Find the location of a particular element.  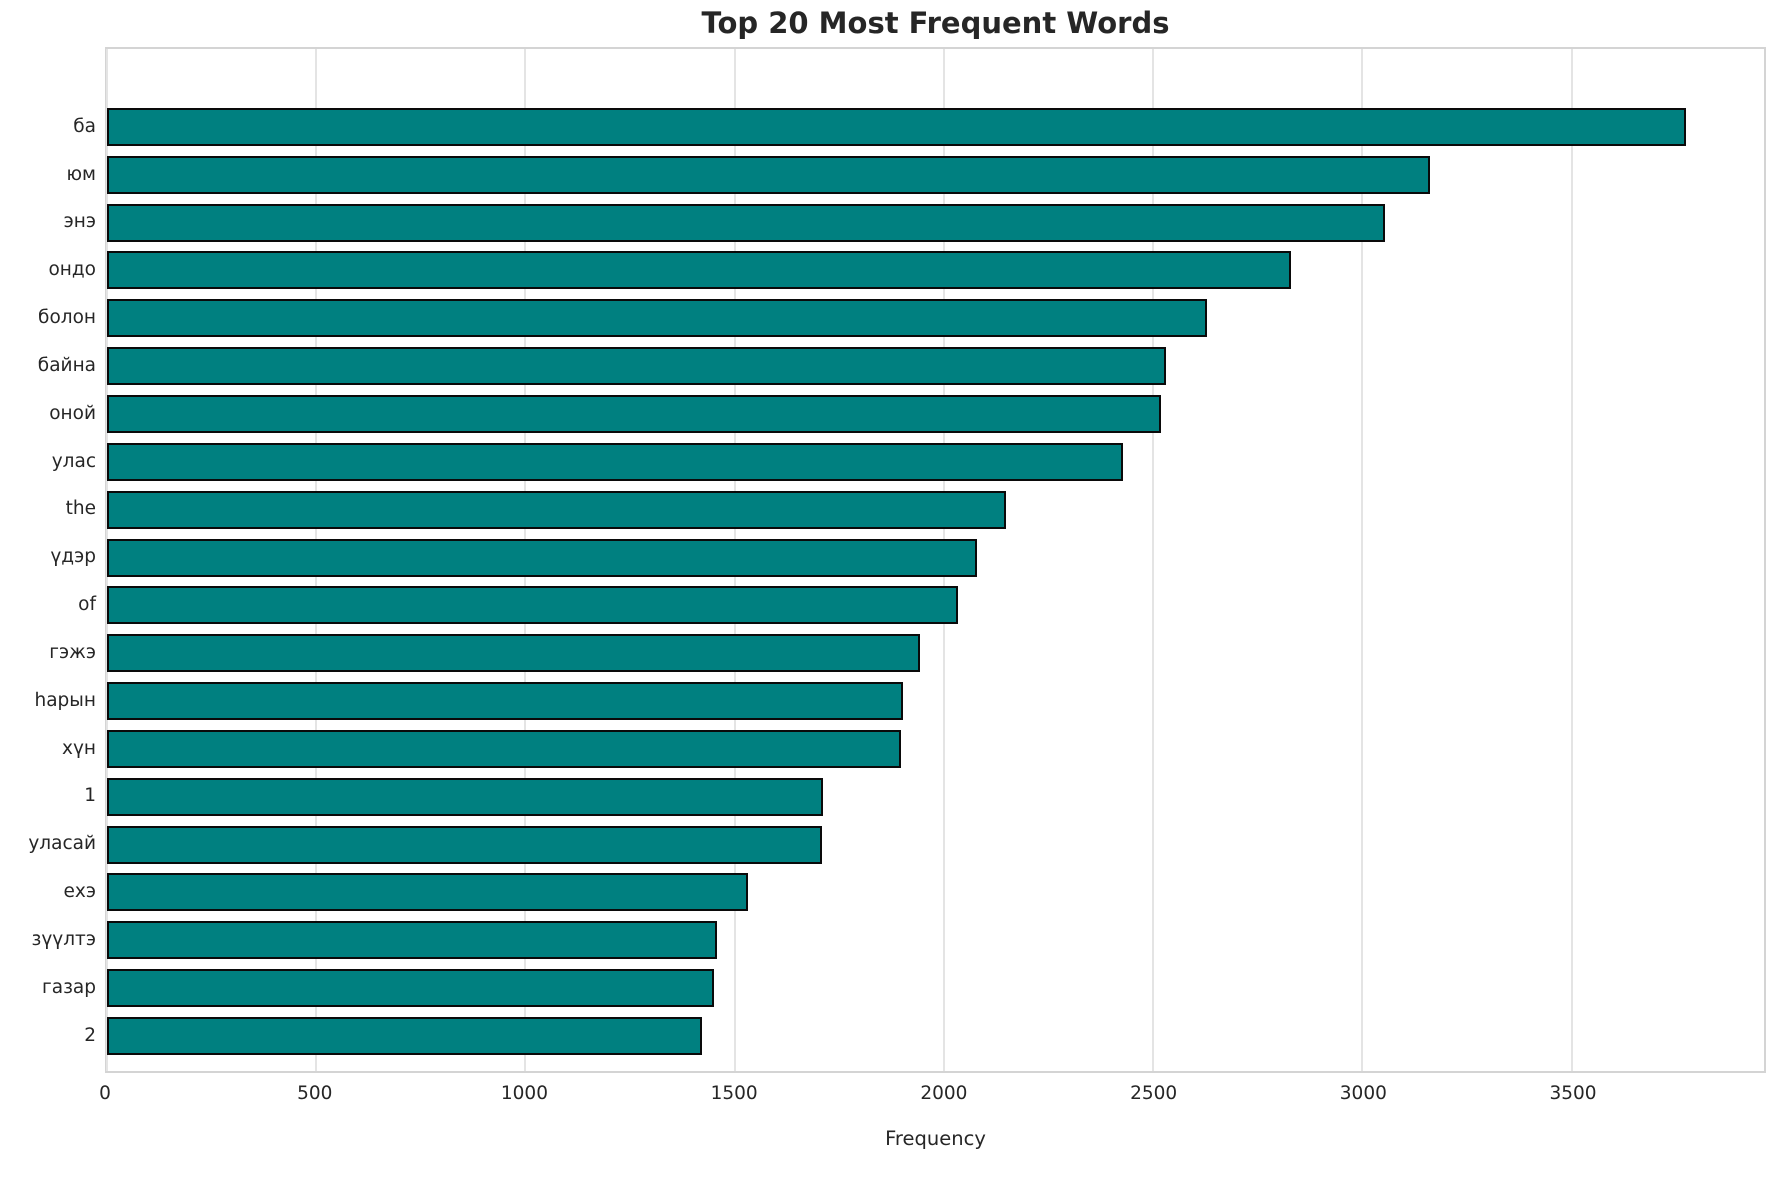

bar-row: of is located at coordinates (921, 605).